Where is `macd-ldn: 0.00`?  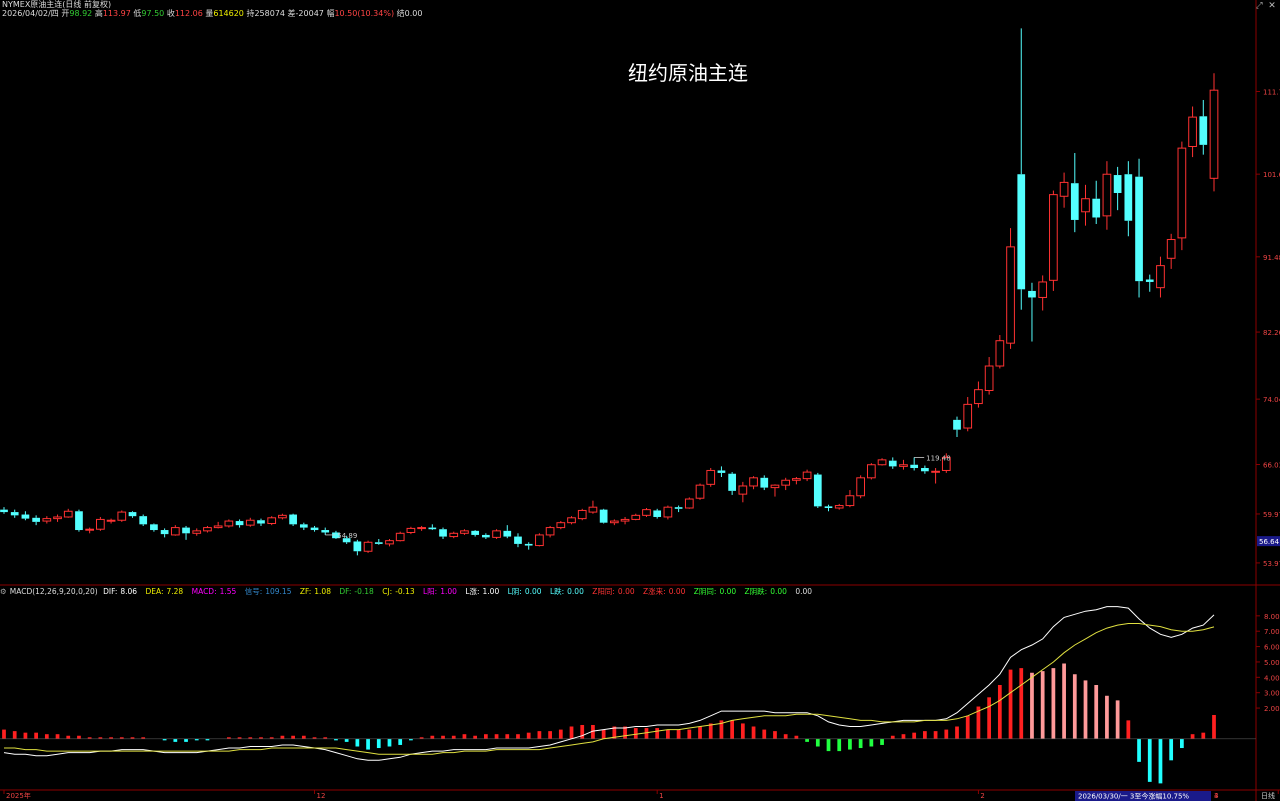 macd-ldn: 0.00 is located at coordinates (575, 591).